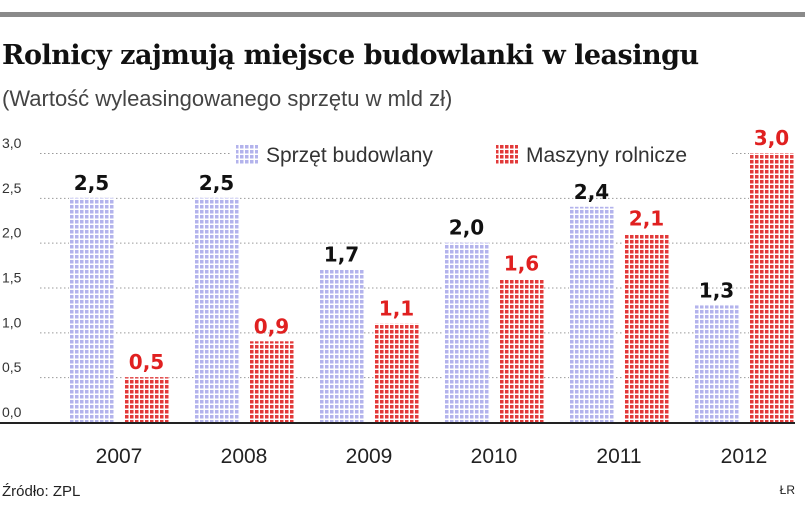  I want to click on value-label: 2,1, so click(646, 219).